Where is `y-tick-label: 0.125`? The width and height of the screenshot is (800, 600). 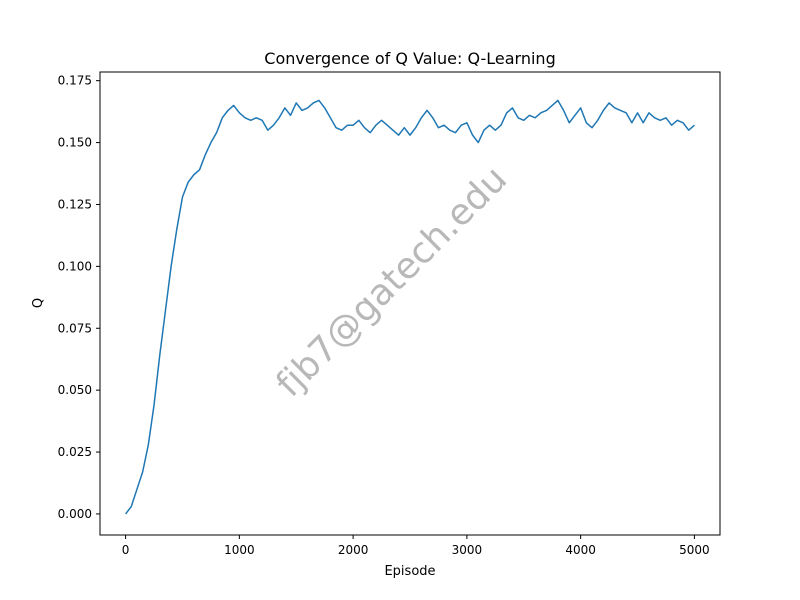 y-tick-label: 0.125 is located at coordinates (75, 204).